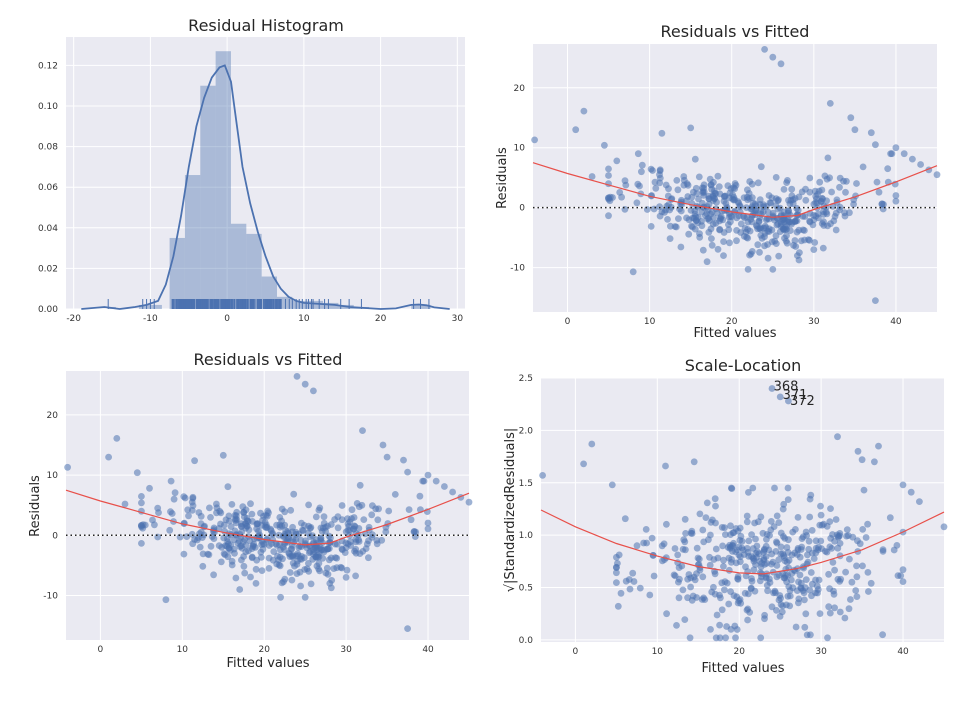 This screenshot has width=954, height=710. I want to click on point-annotation: 368, so click(786, 387).